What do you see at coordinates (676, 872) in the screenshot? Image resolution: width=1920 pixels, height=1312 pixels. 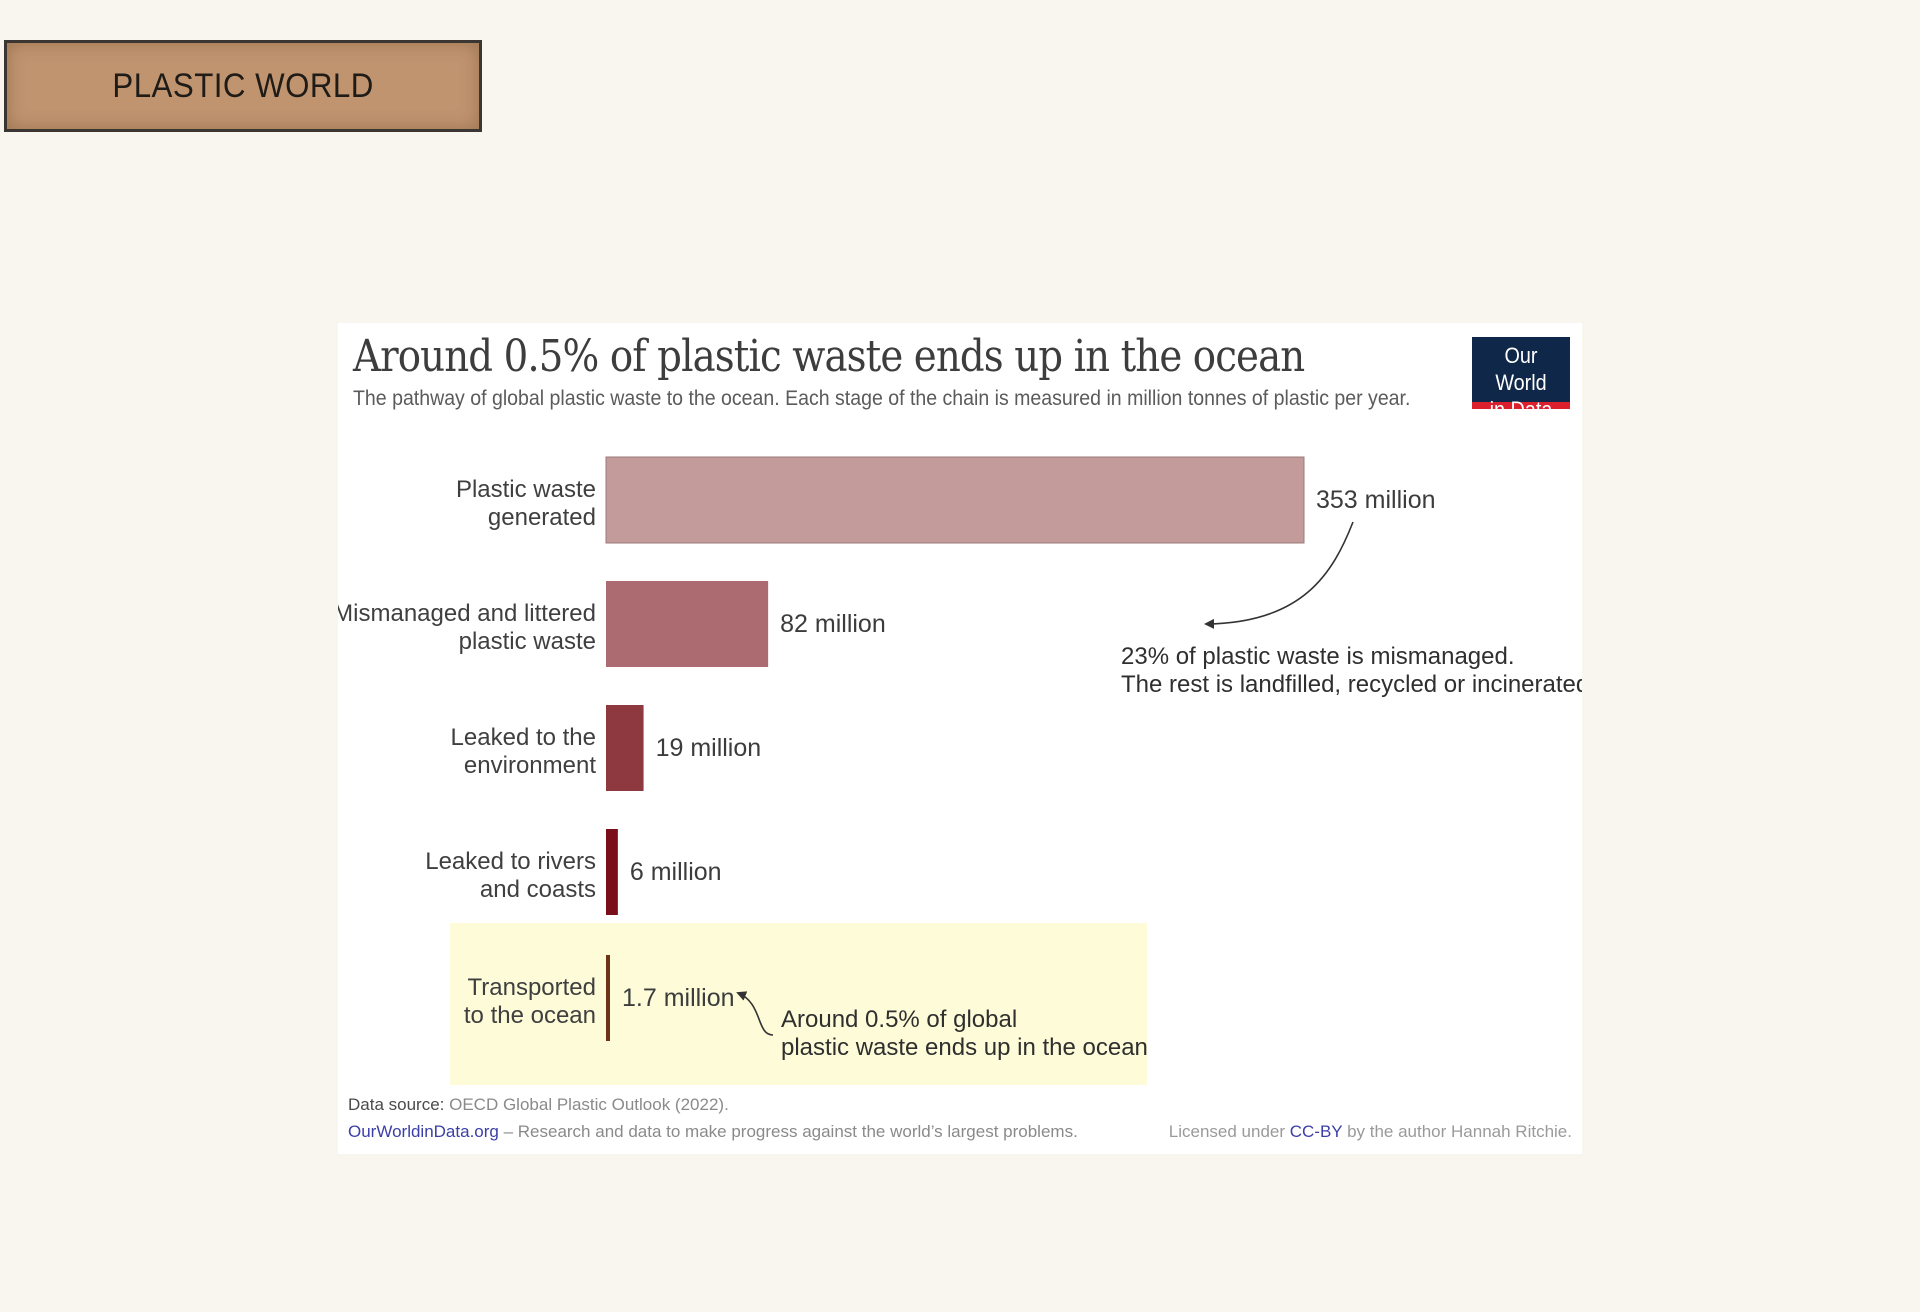 I see `value-label: 6 million` at bounding box center [676, 872].